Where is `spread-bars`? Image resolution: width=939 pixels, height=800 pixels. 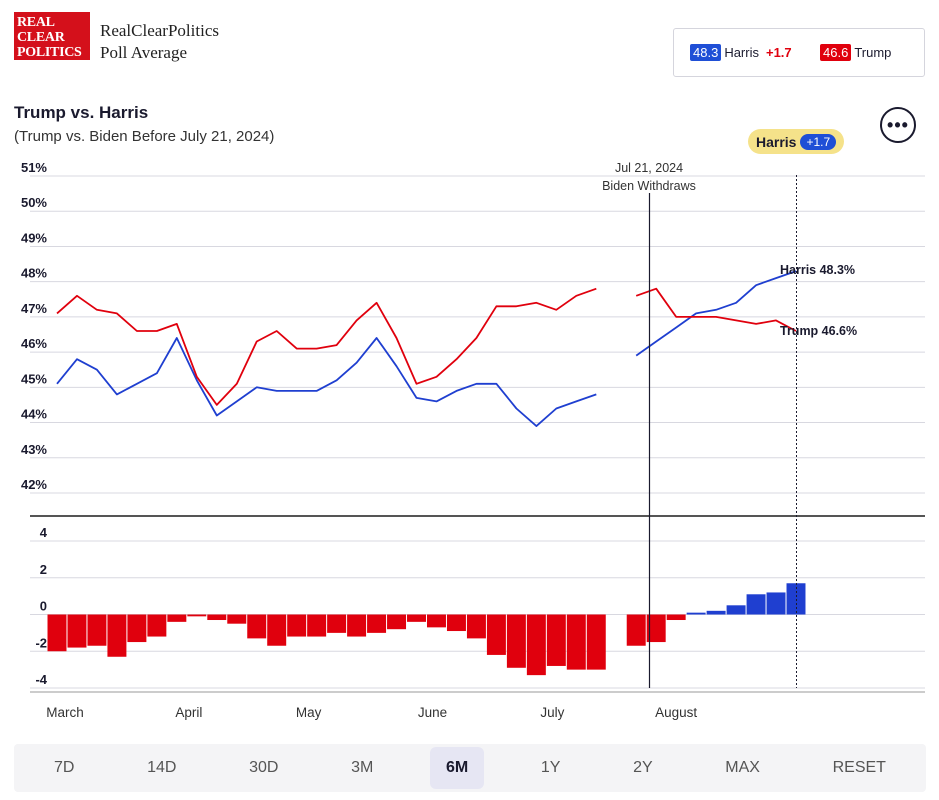 spread-bars is located at coordinates (426, 629).